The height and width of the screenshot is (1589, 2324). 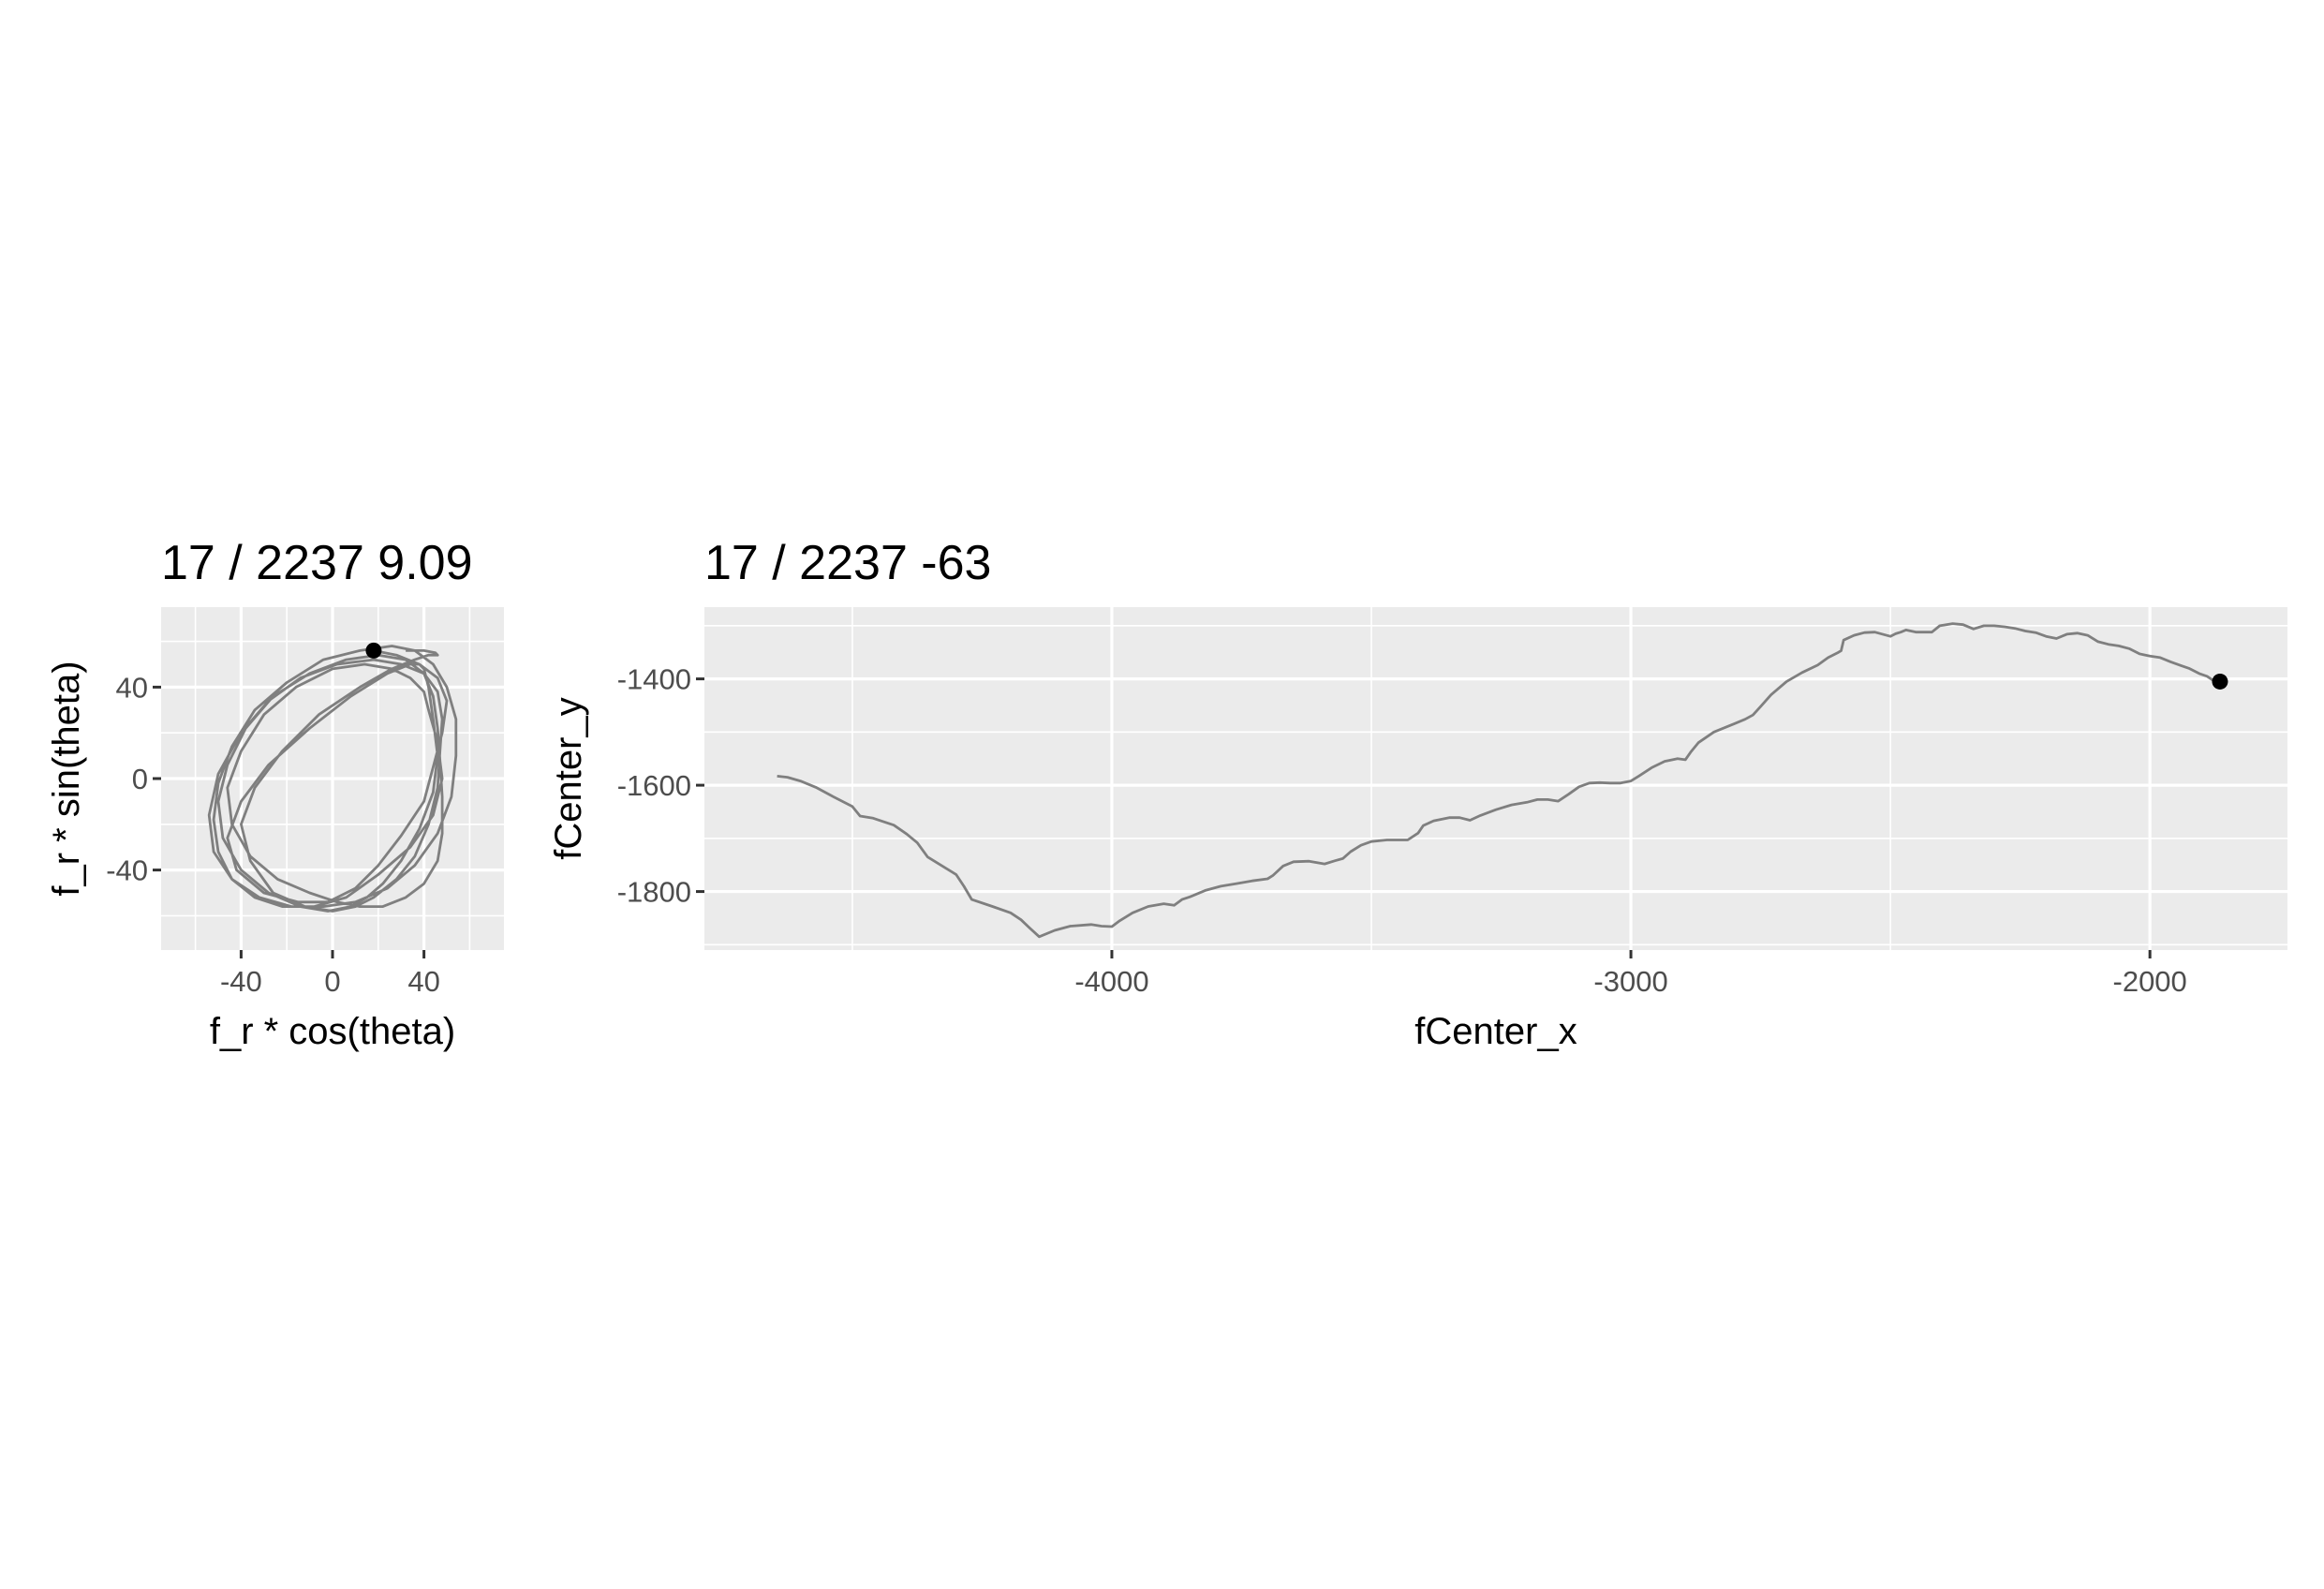 I want to click on x-tick-label: 0, so click(x=332, y=981).